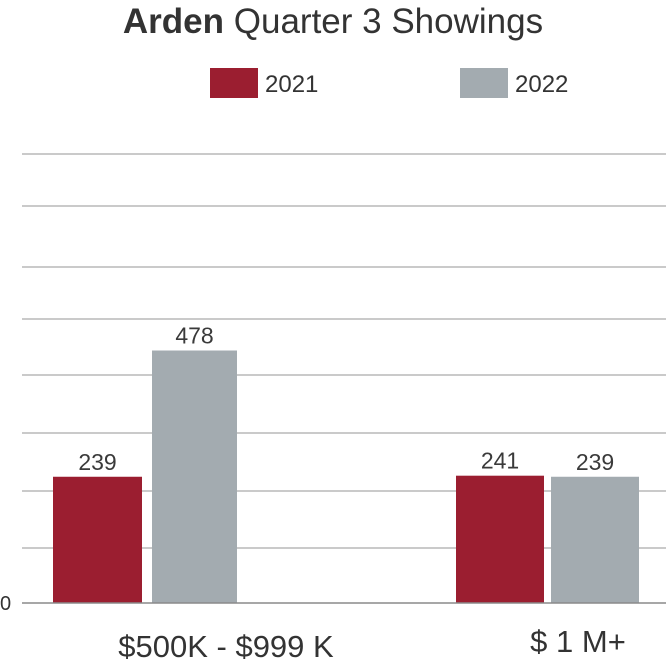 The height and width of the screenshot is (666, 666). Describe the element at coordinates (291, 84) in the screenshot. I see `legend-label-2021: 2021` at that location.